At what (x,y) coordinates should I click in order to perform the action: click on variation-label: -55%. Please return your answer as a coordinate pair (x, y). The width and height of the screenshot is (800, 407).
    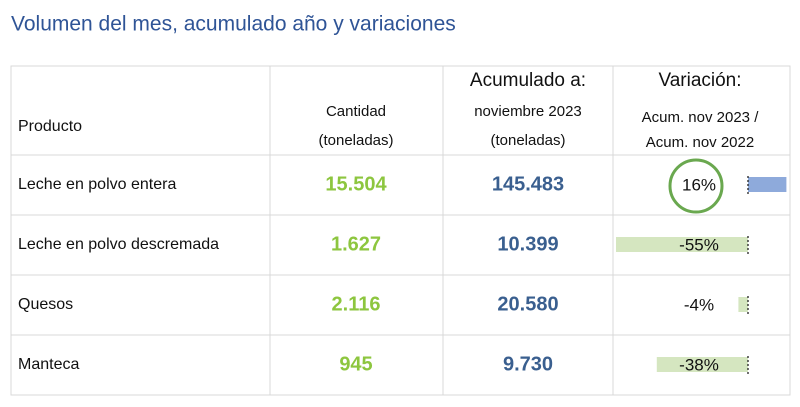
    Looking at the image, I should click on (699, 244).